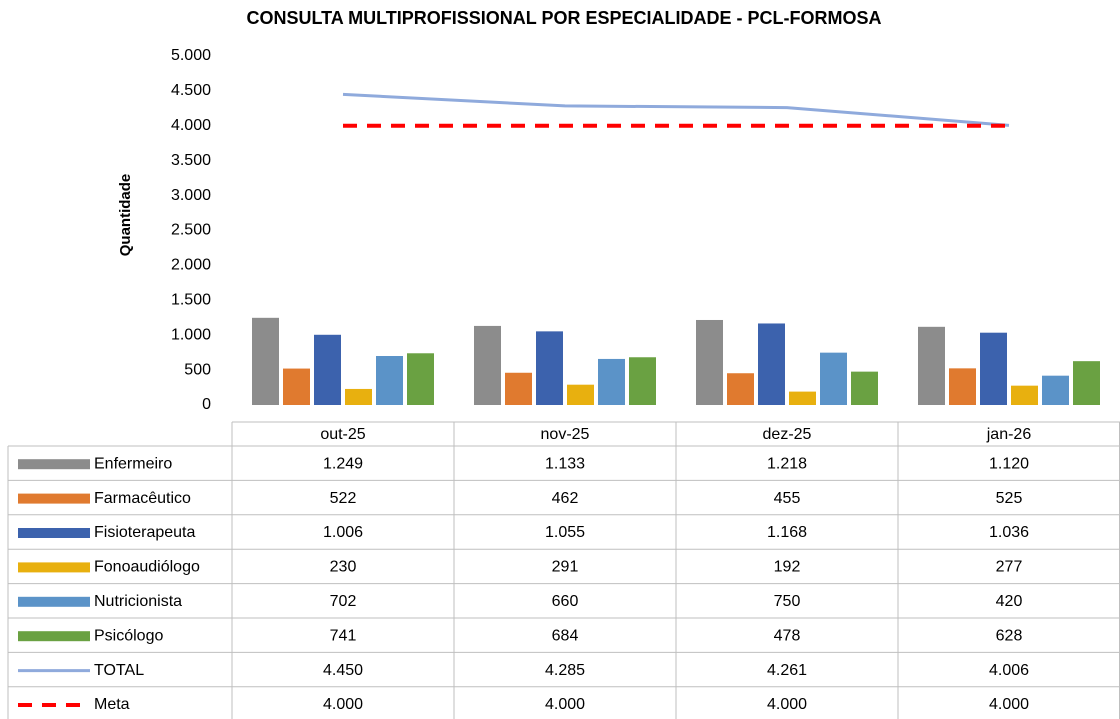 The image size is (1120, 719). What do you see at coordinates (191, 230) in the screenshot?
I see `y-tick-label: 2.500` at bounding box center [191, 230].